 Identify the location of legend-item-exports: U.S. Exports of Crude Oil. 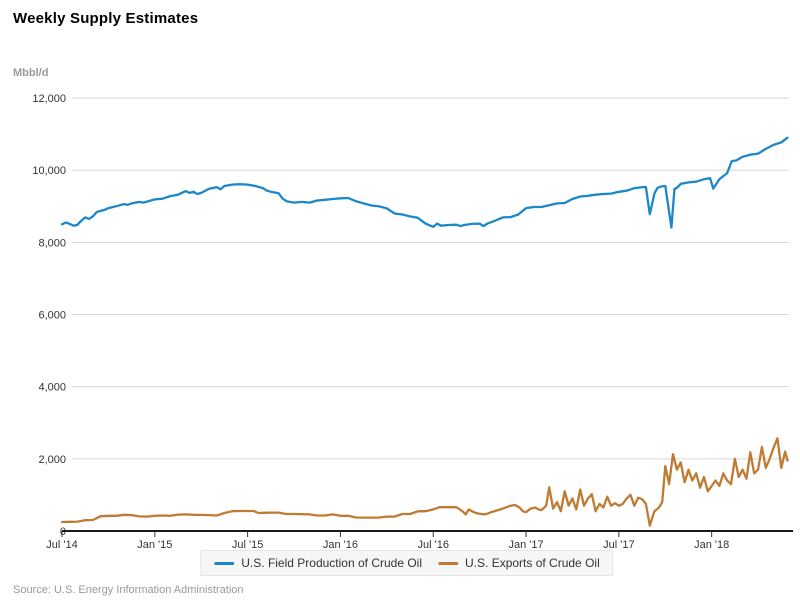
(519, 563).